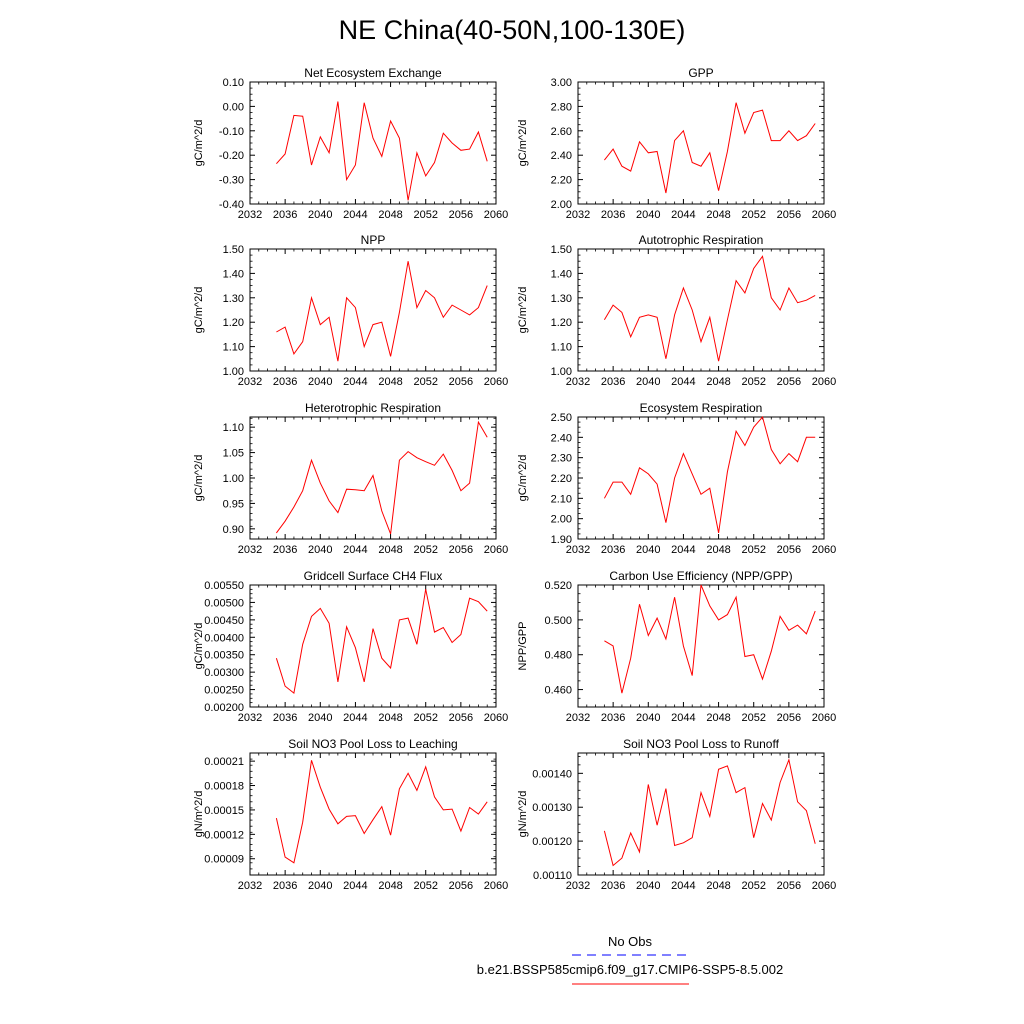 Image resolution: width=1024 pixels, height=1024 pixels. I want to click on y-tick-label: 0.00450, so click(224, 621).